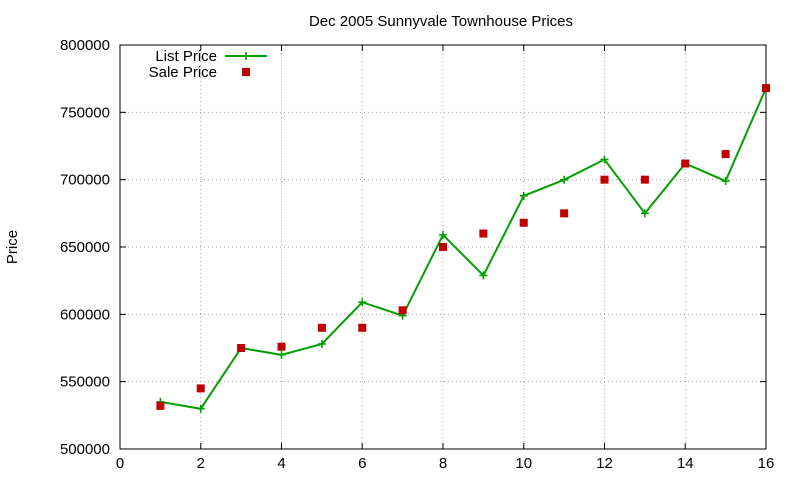 Image resolution: width=800 pixels, height=480 pixels. I want to click on y-tick-label: 500000, so click(85, 449).